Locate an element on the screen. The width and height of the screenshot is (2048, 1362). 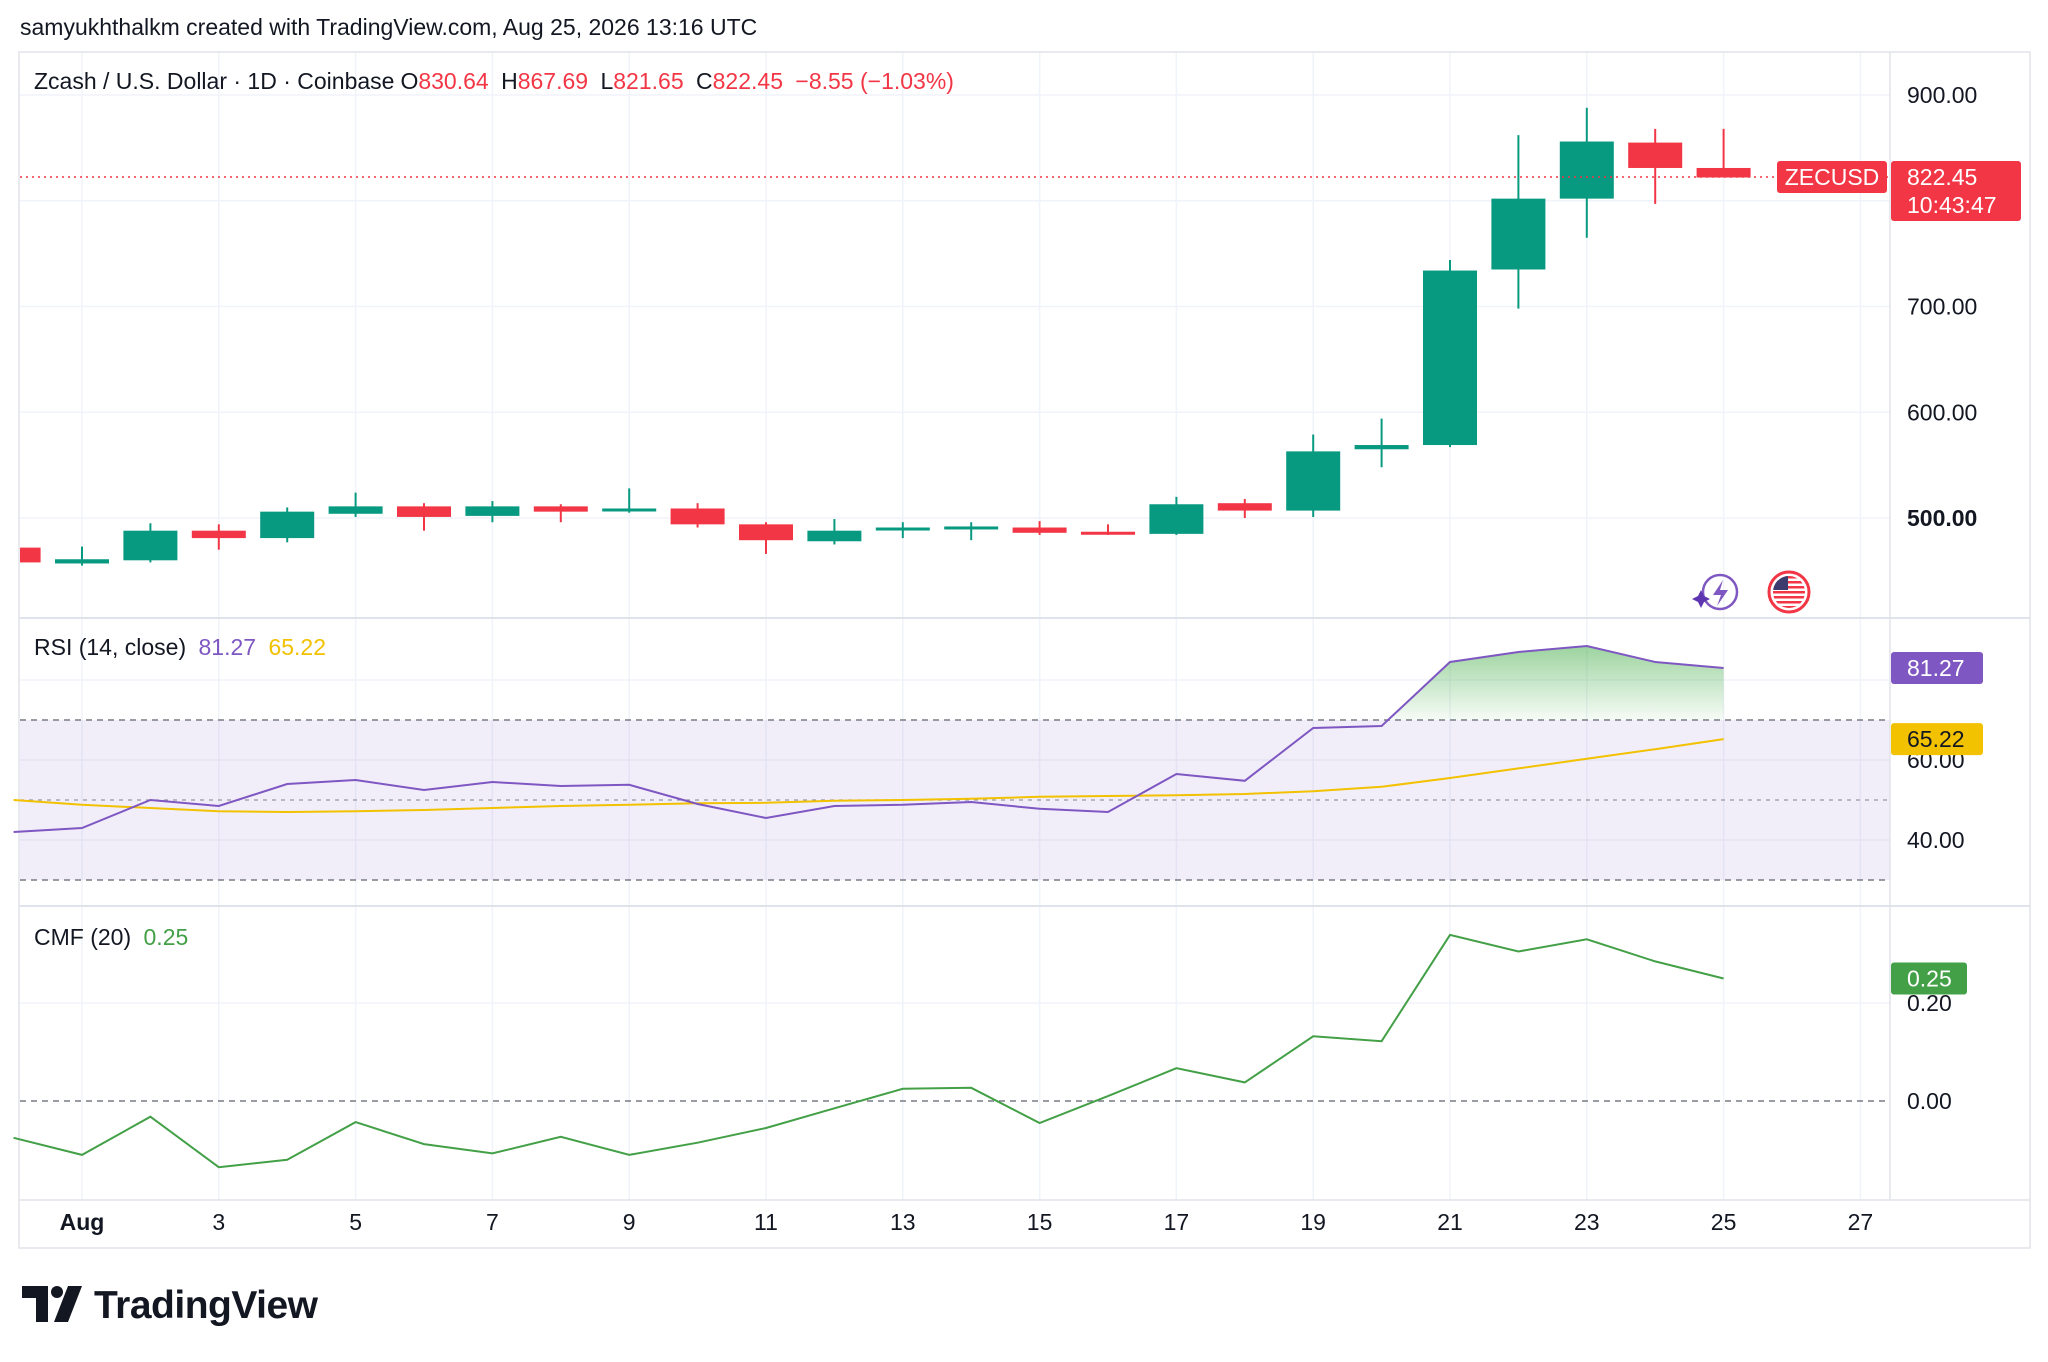
time-axis-label: 3 is located at coordinates (218, 1222).